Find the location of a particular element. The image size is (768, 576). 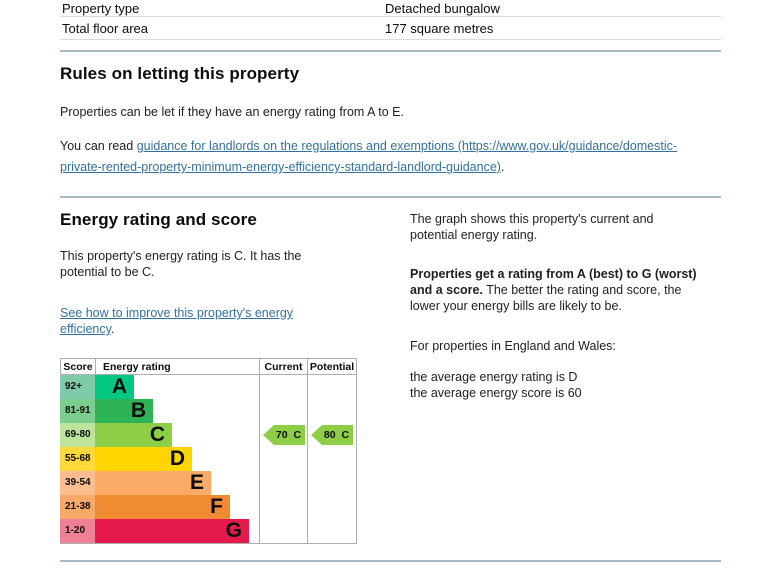

score-range: 69-80 is located at coordinates (77, 435).